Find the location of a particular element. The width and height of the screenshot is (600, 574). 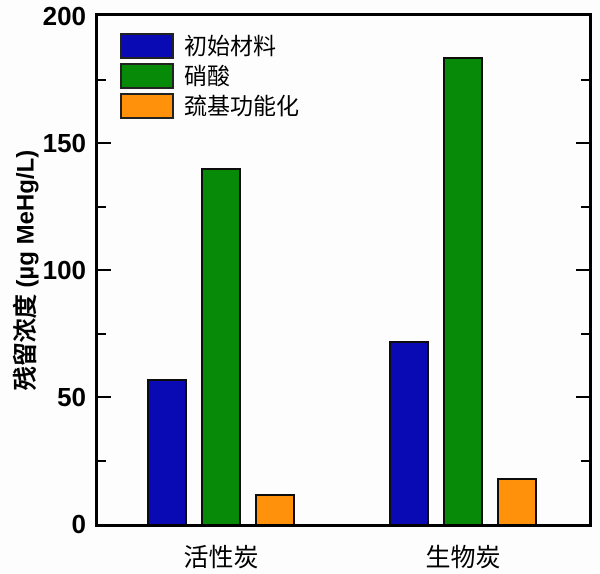

y-minor-tick-125-left is located at coordinates (102, 206).